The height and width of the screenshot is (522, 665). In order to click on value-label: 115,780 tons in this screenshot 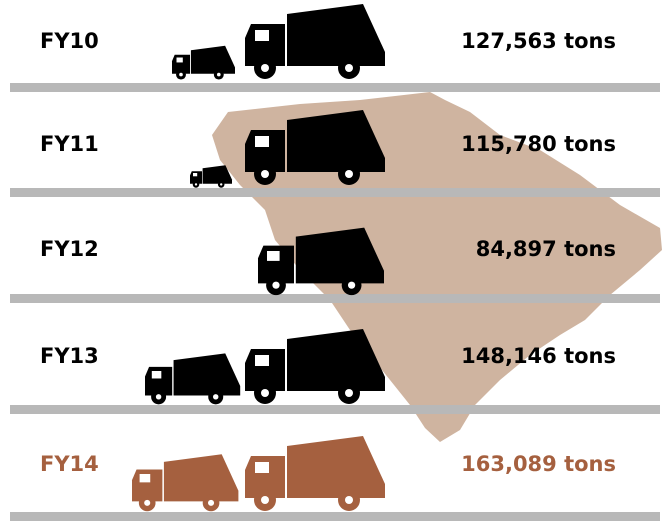, I will do `click(538, 144)`.